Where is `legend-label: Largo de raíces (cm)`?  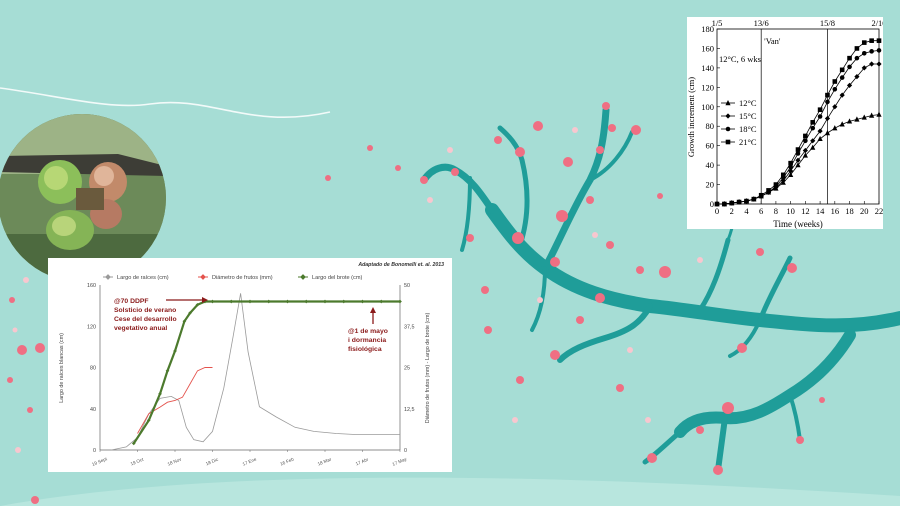
legend-label: Largo de raíces (cm) is located at coordinates (143, 278).